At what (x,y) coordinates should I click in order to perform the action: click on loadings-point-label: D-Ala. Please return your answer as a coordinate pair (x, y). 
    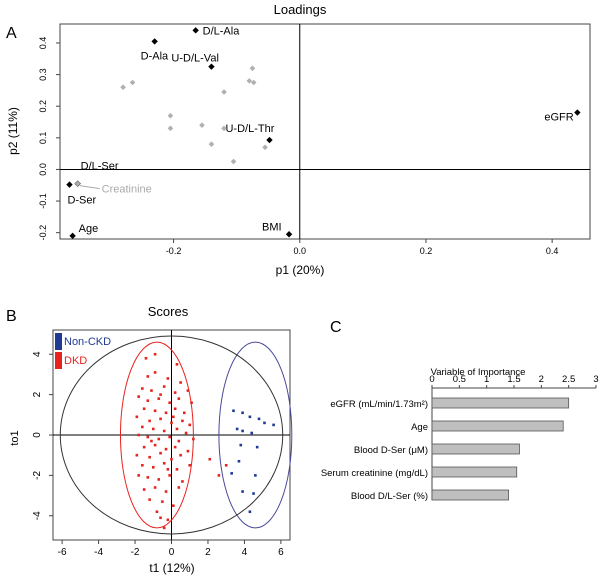
    Looking at the image, I should click on (155, 56).